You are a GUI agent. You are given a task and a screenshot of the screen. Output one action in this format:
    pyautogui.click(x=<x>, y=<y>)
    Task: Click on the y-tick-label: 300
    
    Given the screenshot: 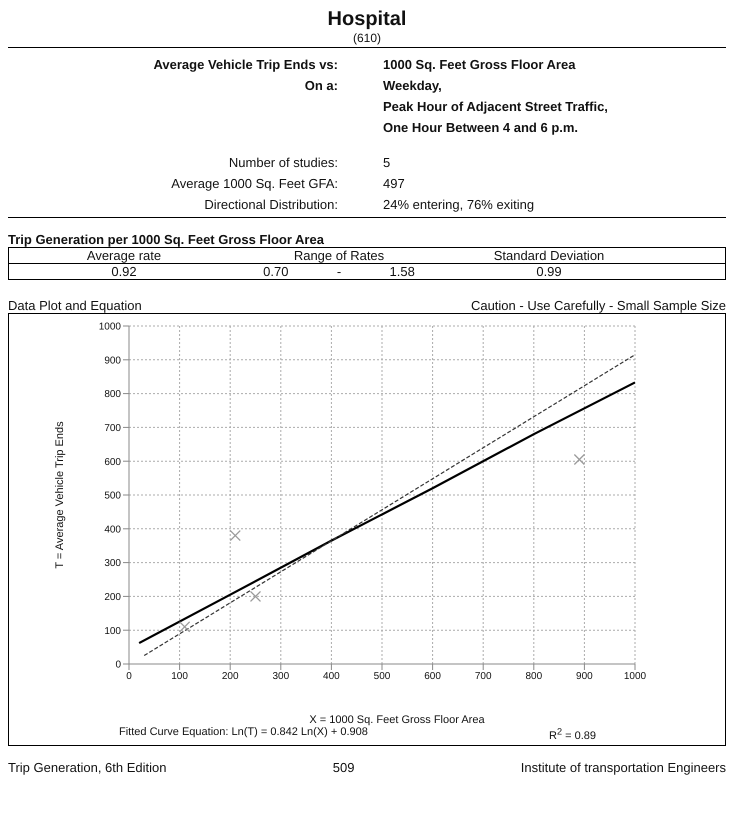 What is the action you would take?
    pyautogui.click(x=113, y=564)
    